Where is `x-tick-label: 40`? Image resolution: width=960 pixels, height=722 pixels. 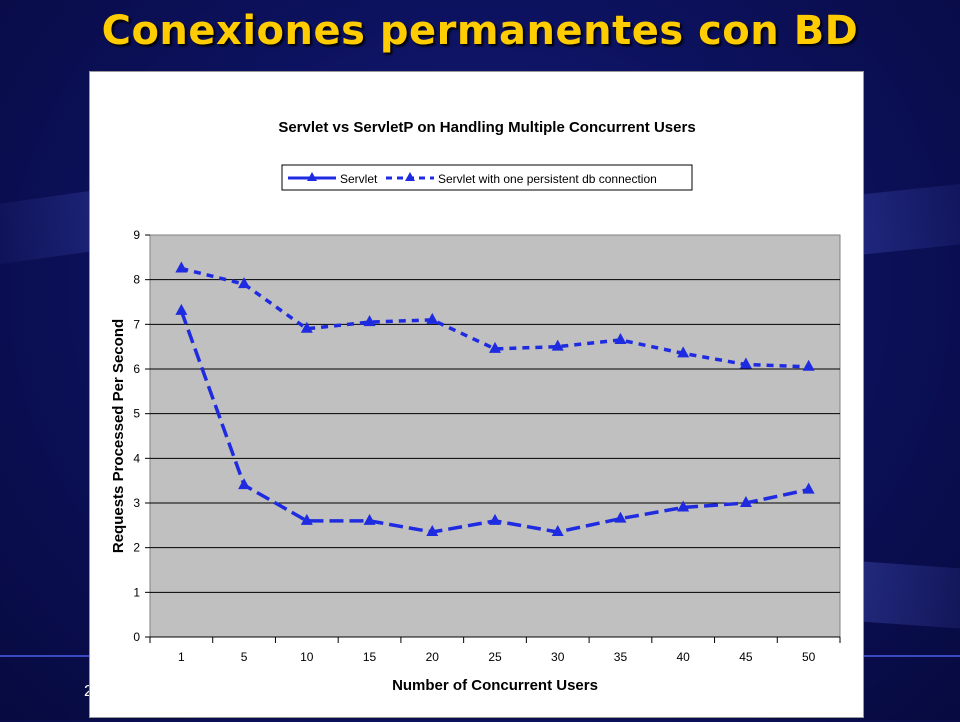 x-tick-label: 40 is located at coordinates (684, 657).